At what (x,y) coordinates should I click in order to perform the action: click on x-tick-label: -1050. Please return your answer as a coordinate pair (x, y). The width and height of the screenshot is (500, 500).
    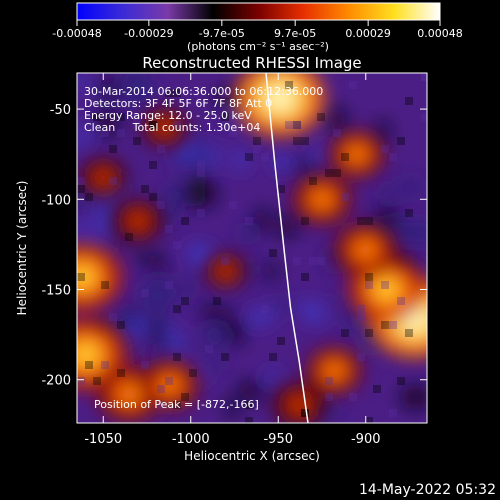
    Looking at the image, I should click on (103, 439).